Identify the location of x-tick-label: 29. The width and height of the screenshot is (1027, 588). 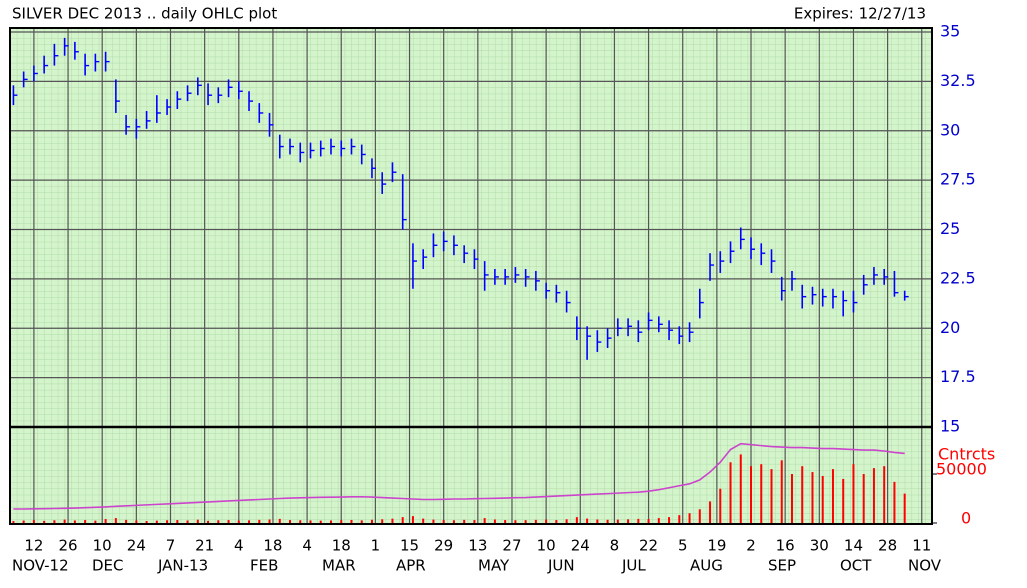
(443, 546).